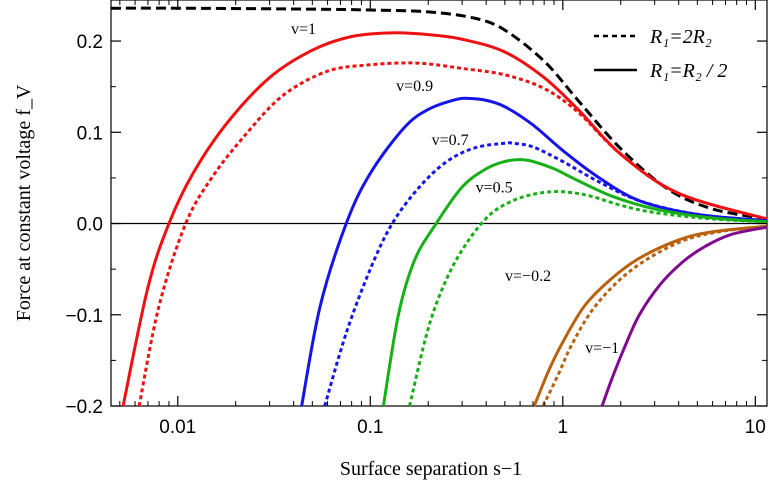 The width and height of the screenshot is (769, 486). What do you see at coordinates (755, 427) in the screenshot?
I see `x-tick-label: 10` at bounding box center [755, 427].